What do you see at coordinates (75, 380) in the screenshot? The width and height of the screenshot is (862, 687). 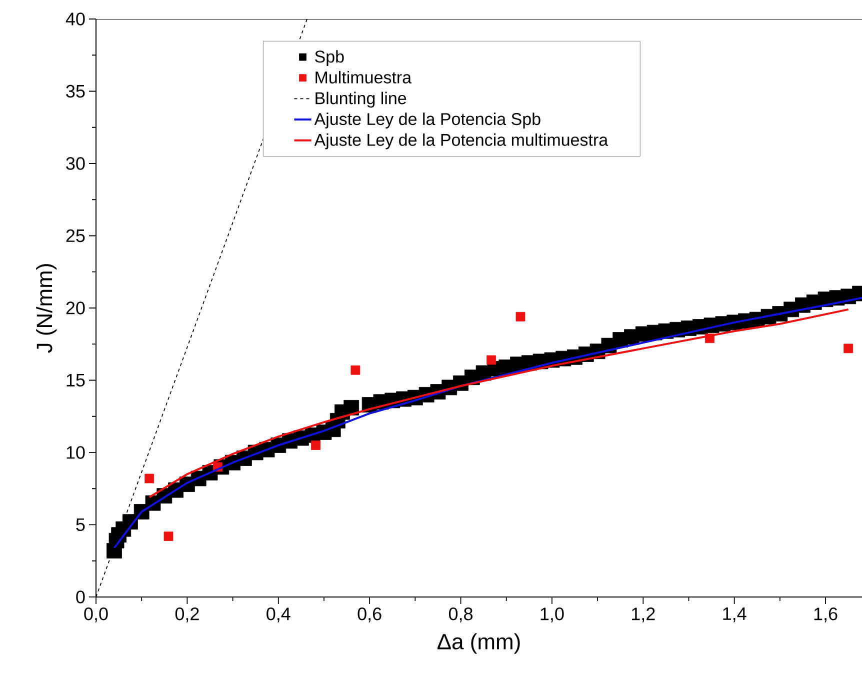 I see `y-tick-label: 15` at bounding box center [75, 380].